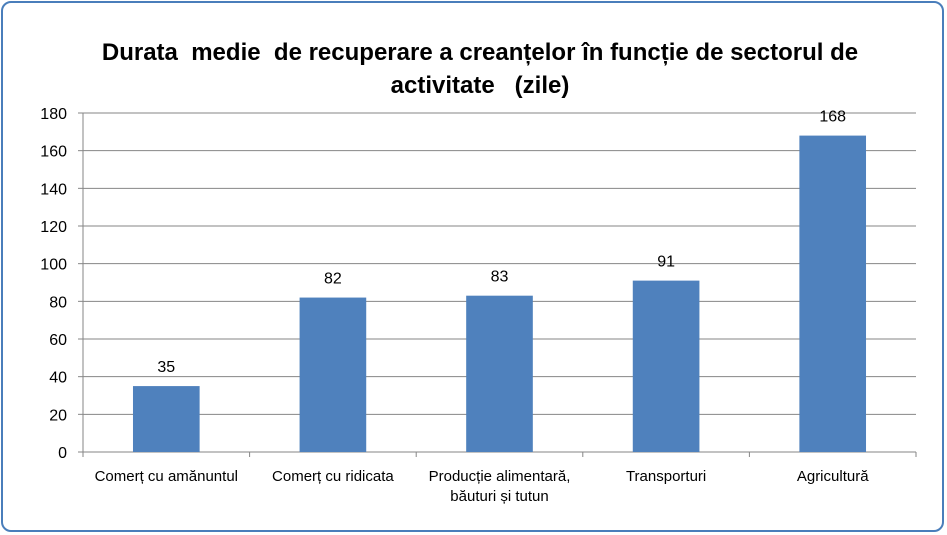 The width and height of the screenshot is (947, 535). I want to click on y-tick-label: 120, so click(53, 227).